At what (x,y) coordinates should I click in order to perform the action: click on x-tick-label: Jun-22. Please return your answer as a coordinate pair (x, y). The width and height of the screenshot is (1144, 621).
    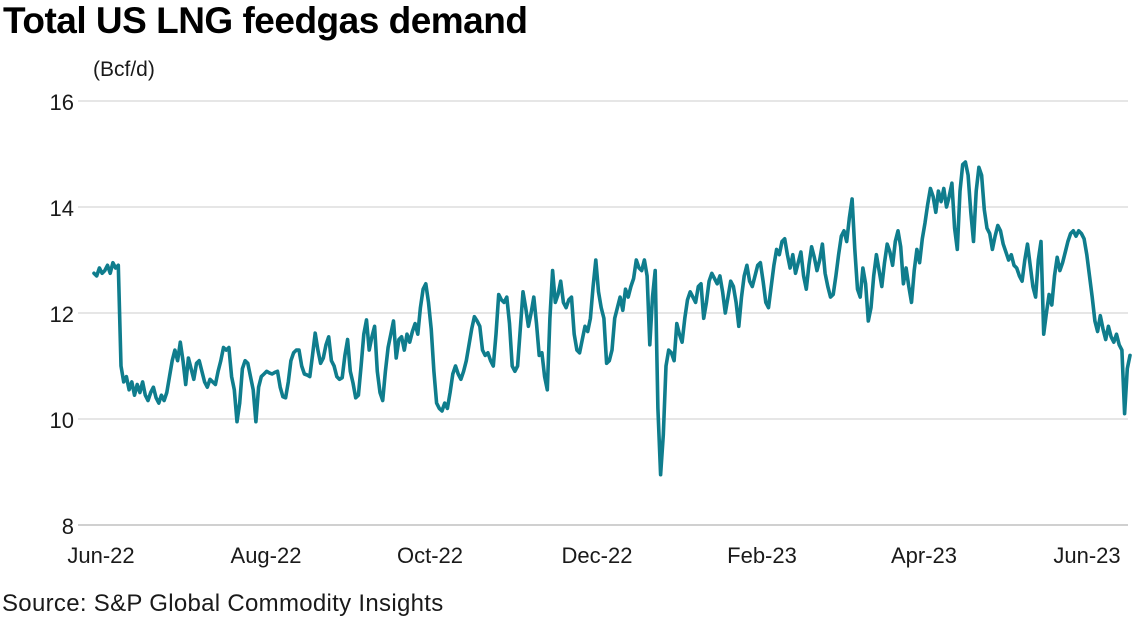
    Looking at the image, I should click on (101, 555).